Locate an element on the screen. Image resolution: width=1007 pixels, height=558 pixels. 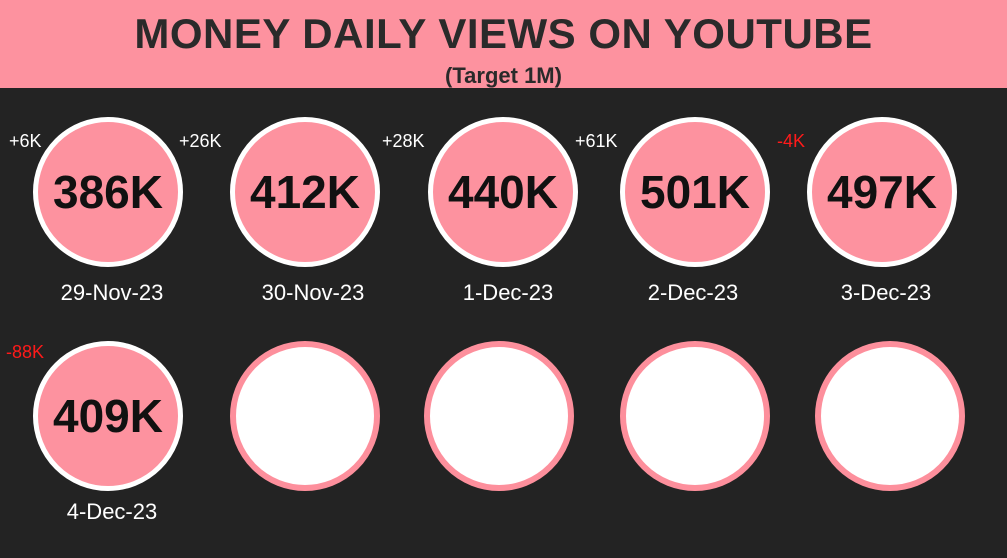
page-title: MONEY DAILY VIEWS ON YOUTUBE is located at coordinates (503, 33).